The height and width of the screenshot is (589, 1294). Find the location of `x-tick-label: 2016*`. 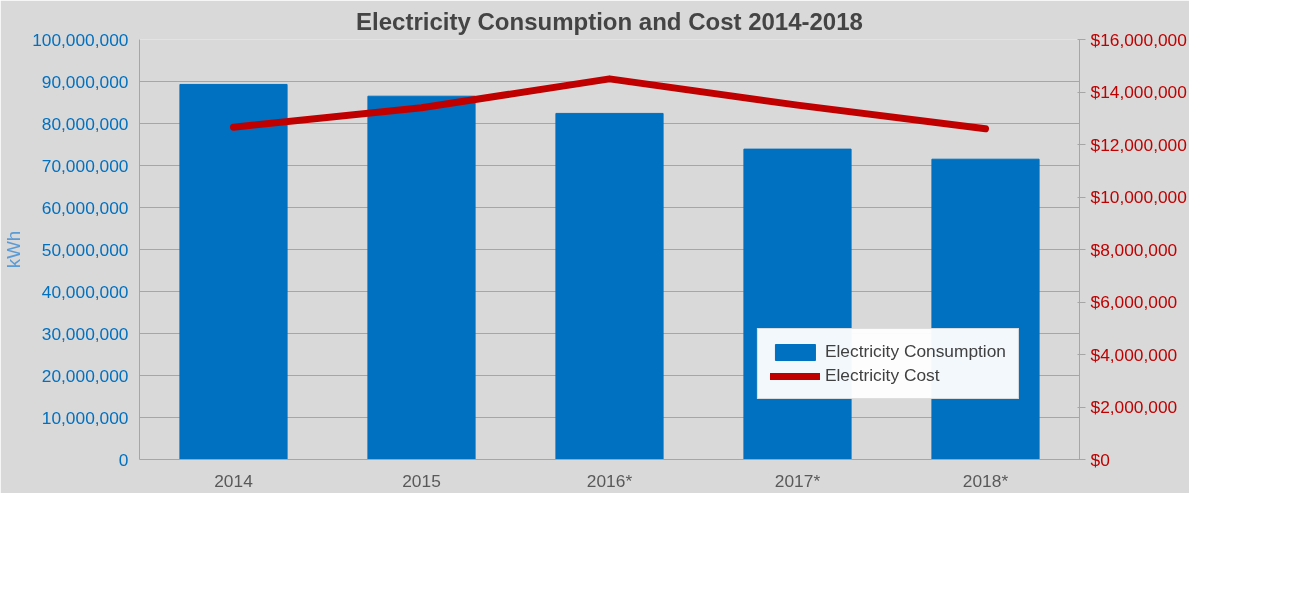

x-tick-label: 2016* is located at coordinates (609, 480).